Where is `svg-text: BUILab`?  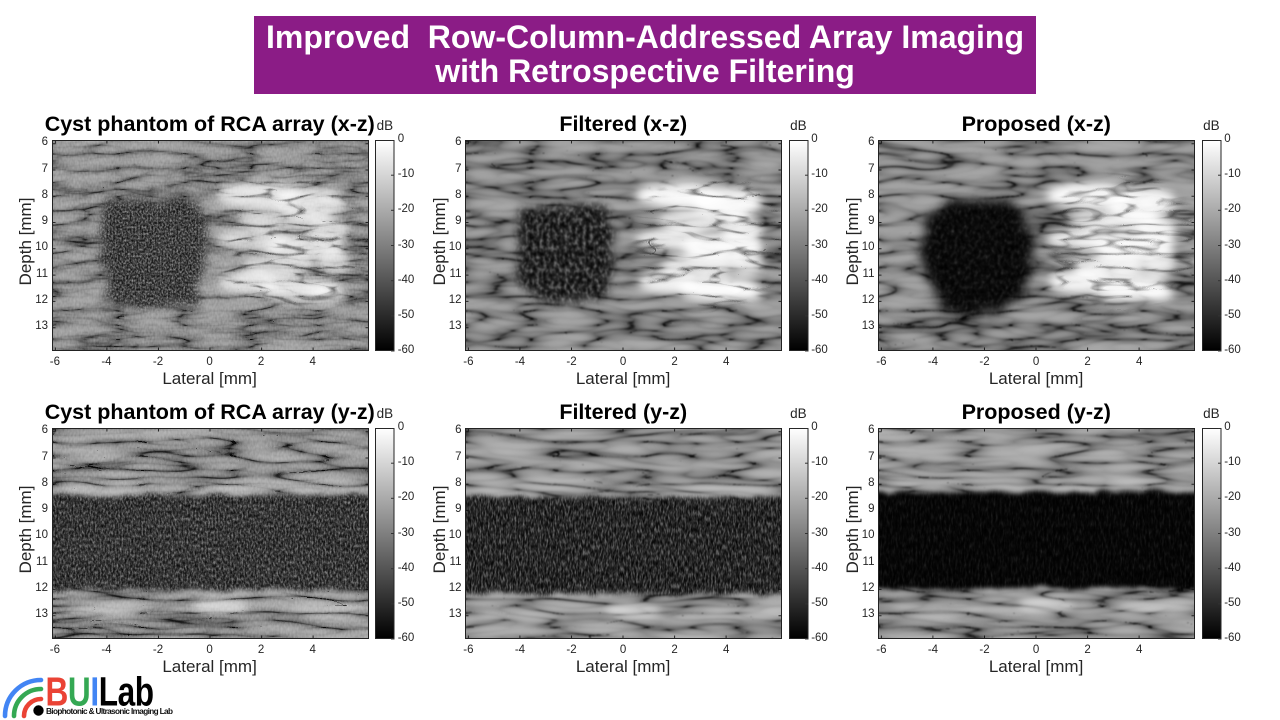
svg-text: BUILab is located at coordinates (100, 692).